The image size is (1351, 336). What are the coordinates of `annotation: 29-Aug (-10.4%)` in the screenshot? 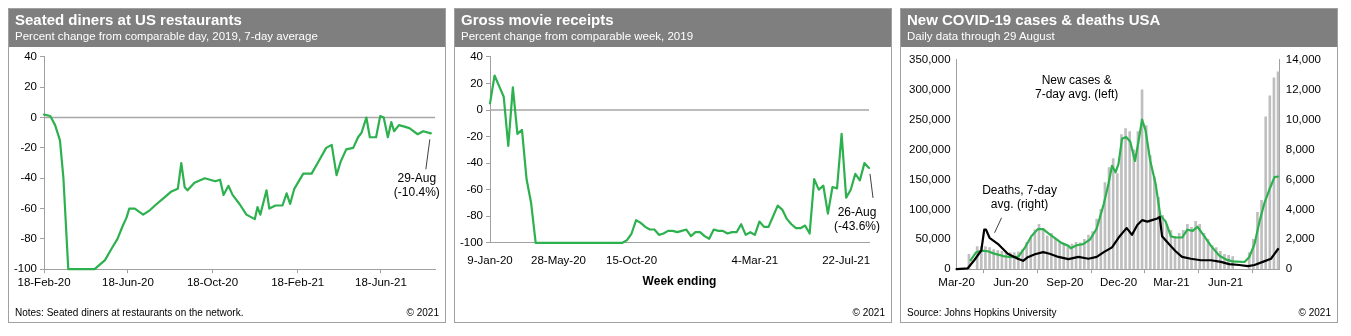 It's located at (416, 184).